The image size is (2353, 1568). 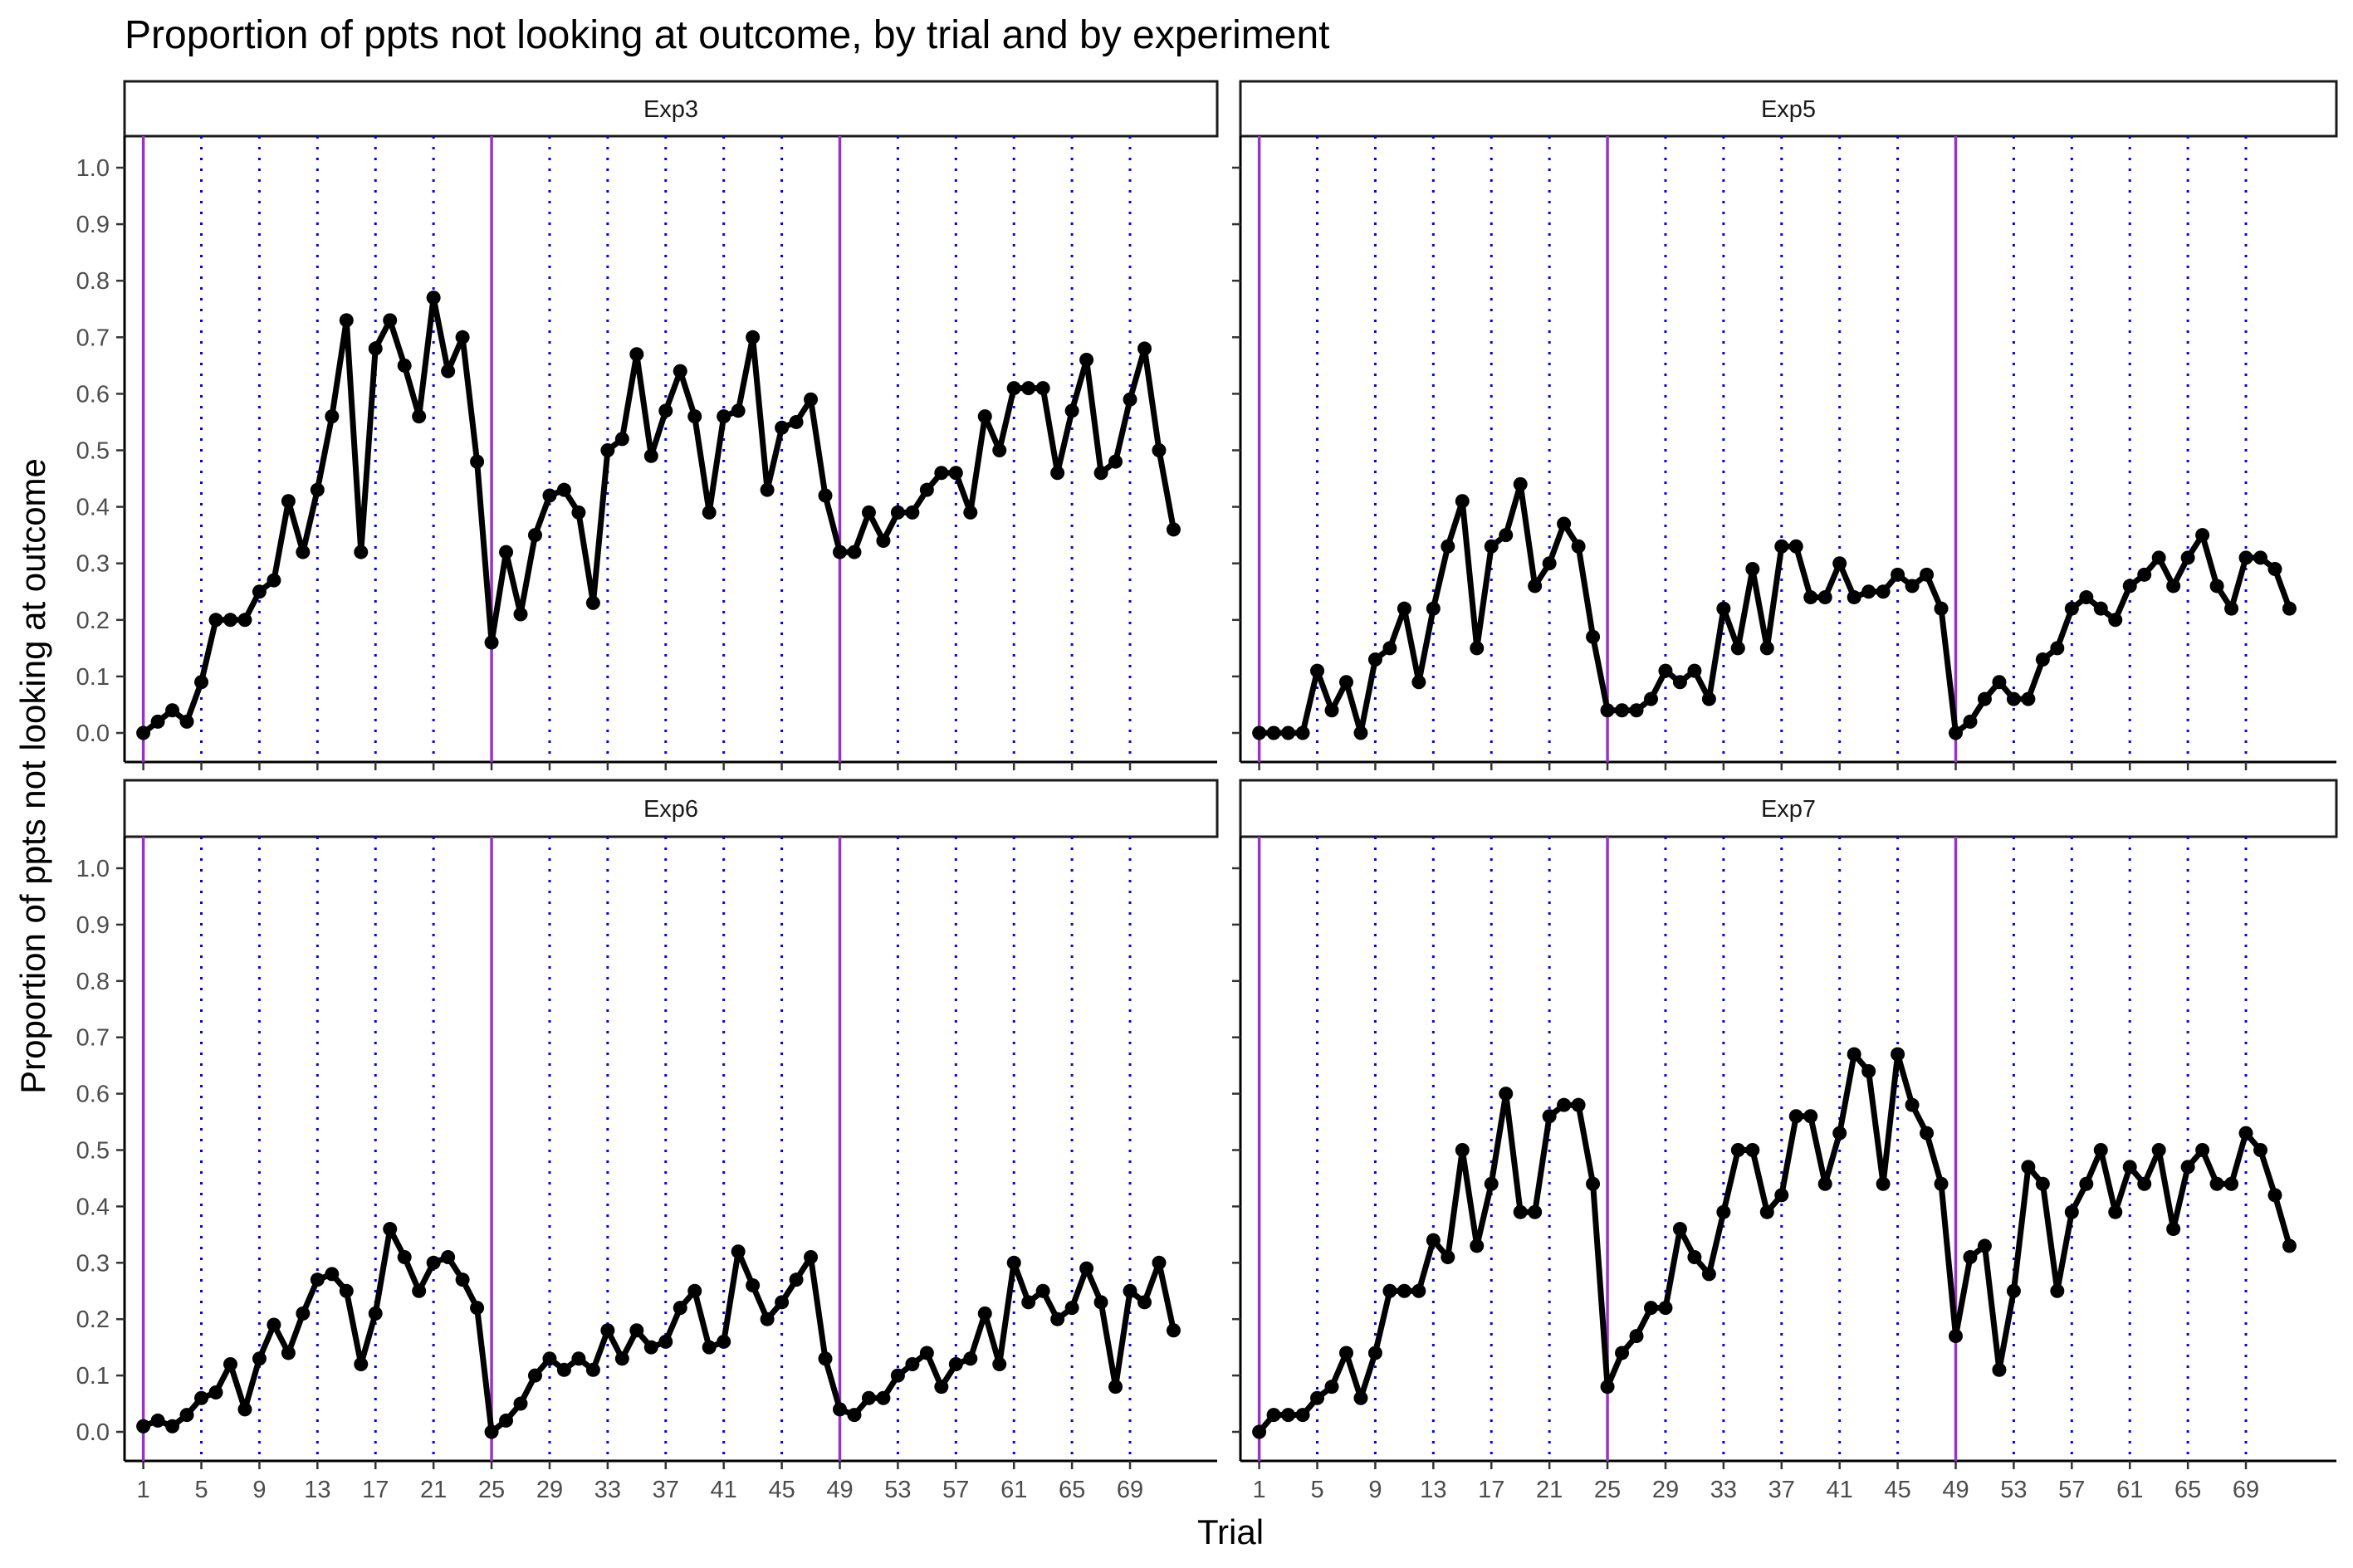 I want to click on strip-label: Exp5, so click(x=1788, y=109).